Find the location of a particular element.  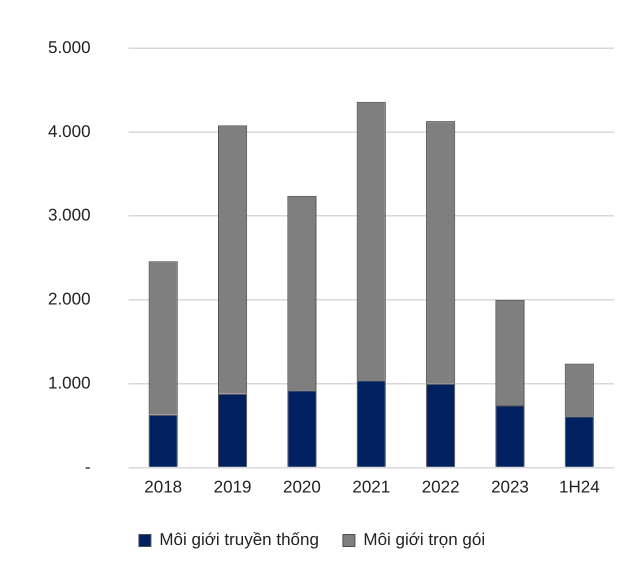

y-tick-label: 4.000 is located at coordinates (69, 131).